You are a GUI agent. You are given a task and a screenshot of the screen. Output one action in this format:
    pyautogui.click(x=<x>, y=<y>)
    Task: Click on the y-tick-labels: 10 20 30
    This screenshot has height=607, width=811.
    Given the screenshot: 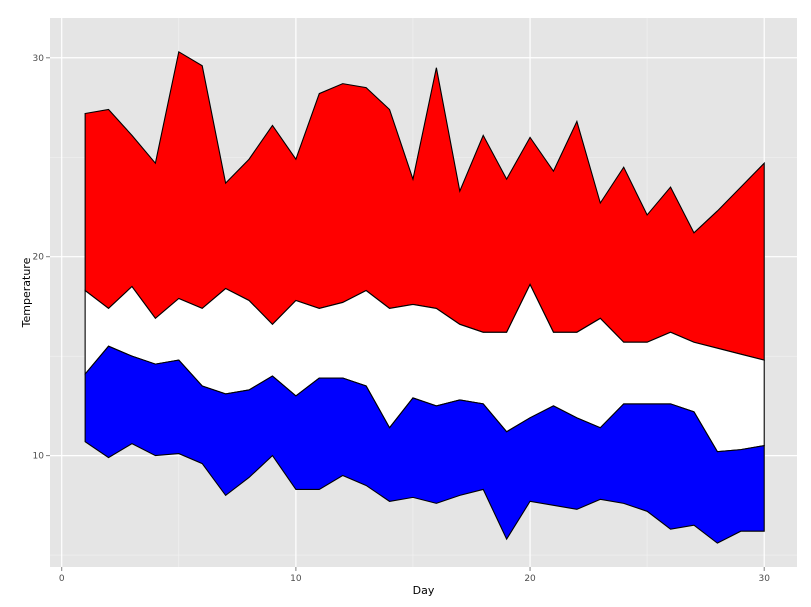 What is the action you would take?
    pyautogui.click(x=39, y=258)
    